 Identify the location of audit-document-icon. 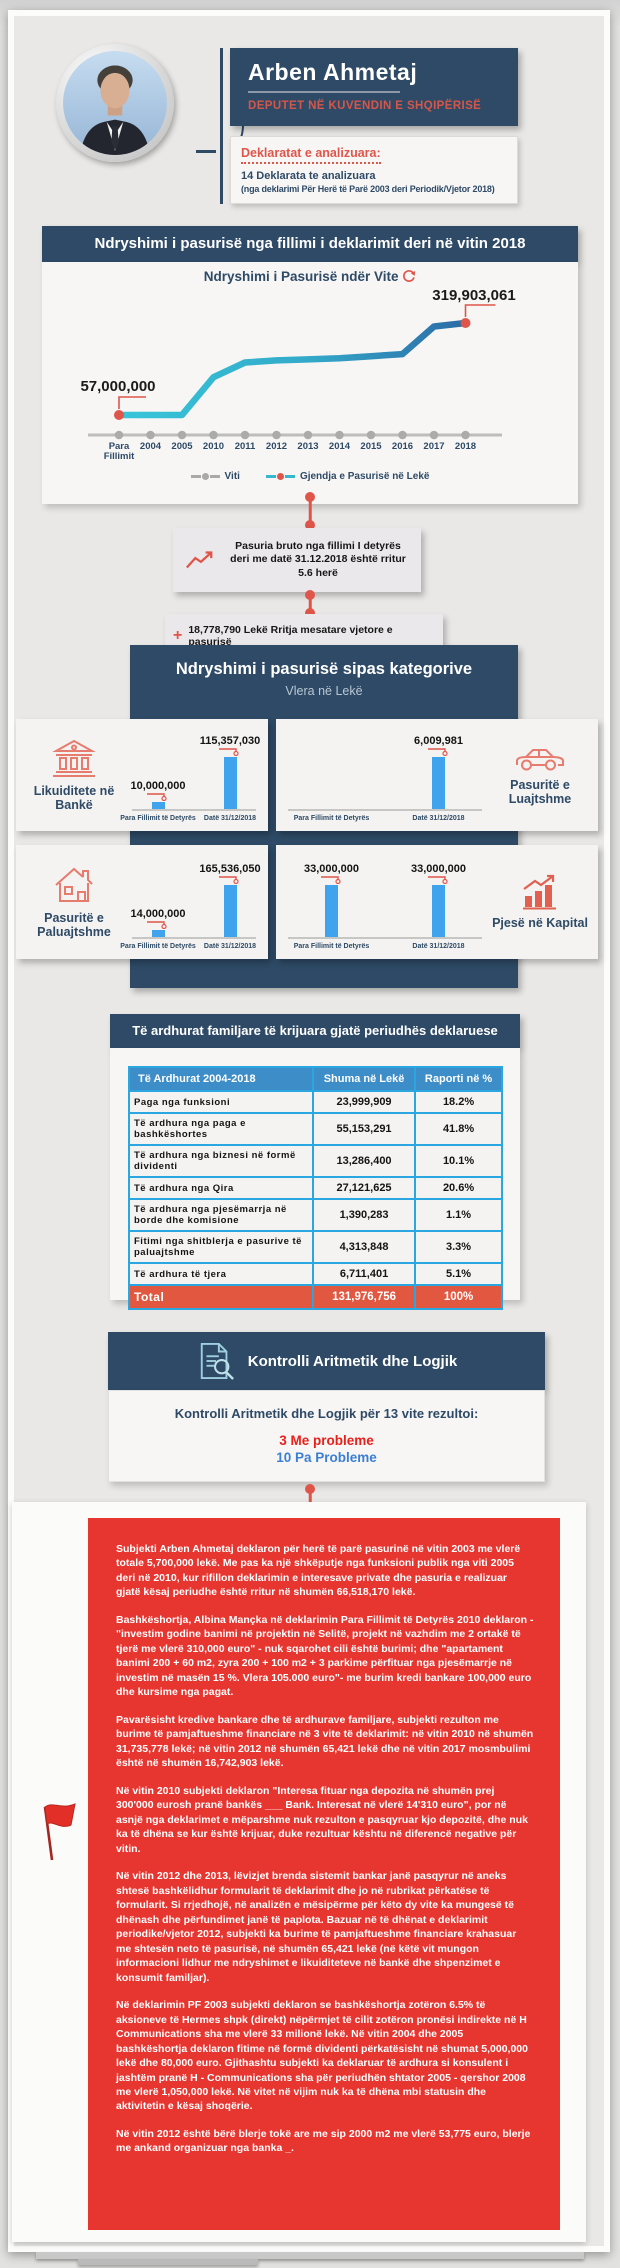
(217, 1361).